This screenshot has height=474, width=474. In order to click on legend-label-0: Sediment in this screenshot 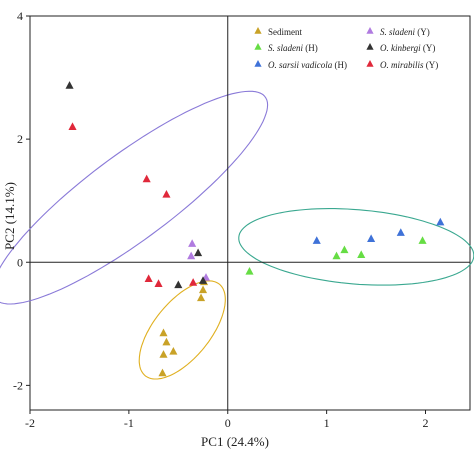, I will do `click(285, 32)`.